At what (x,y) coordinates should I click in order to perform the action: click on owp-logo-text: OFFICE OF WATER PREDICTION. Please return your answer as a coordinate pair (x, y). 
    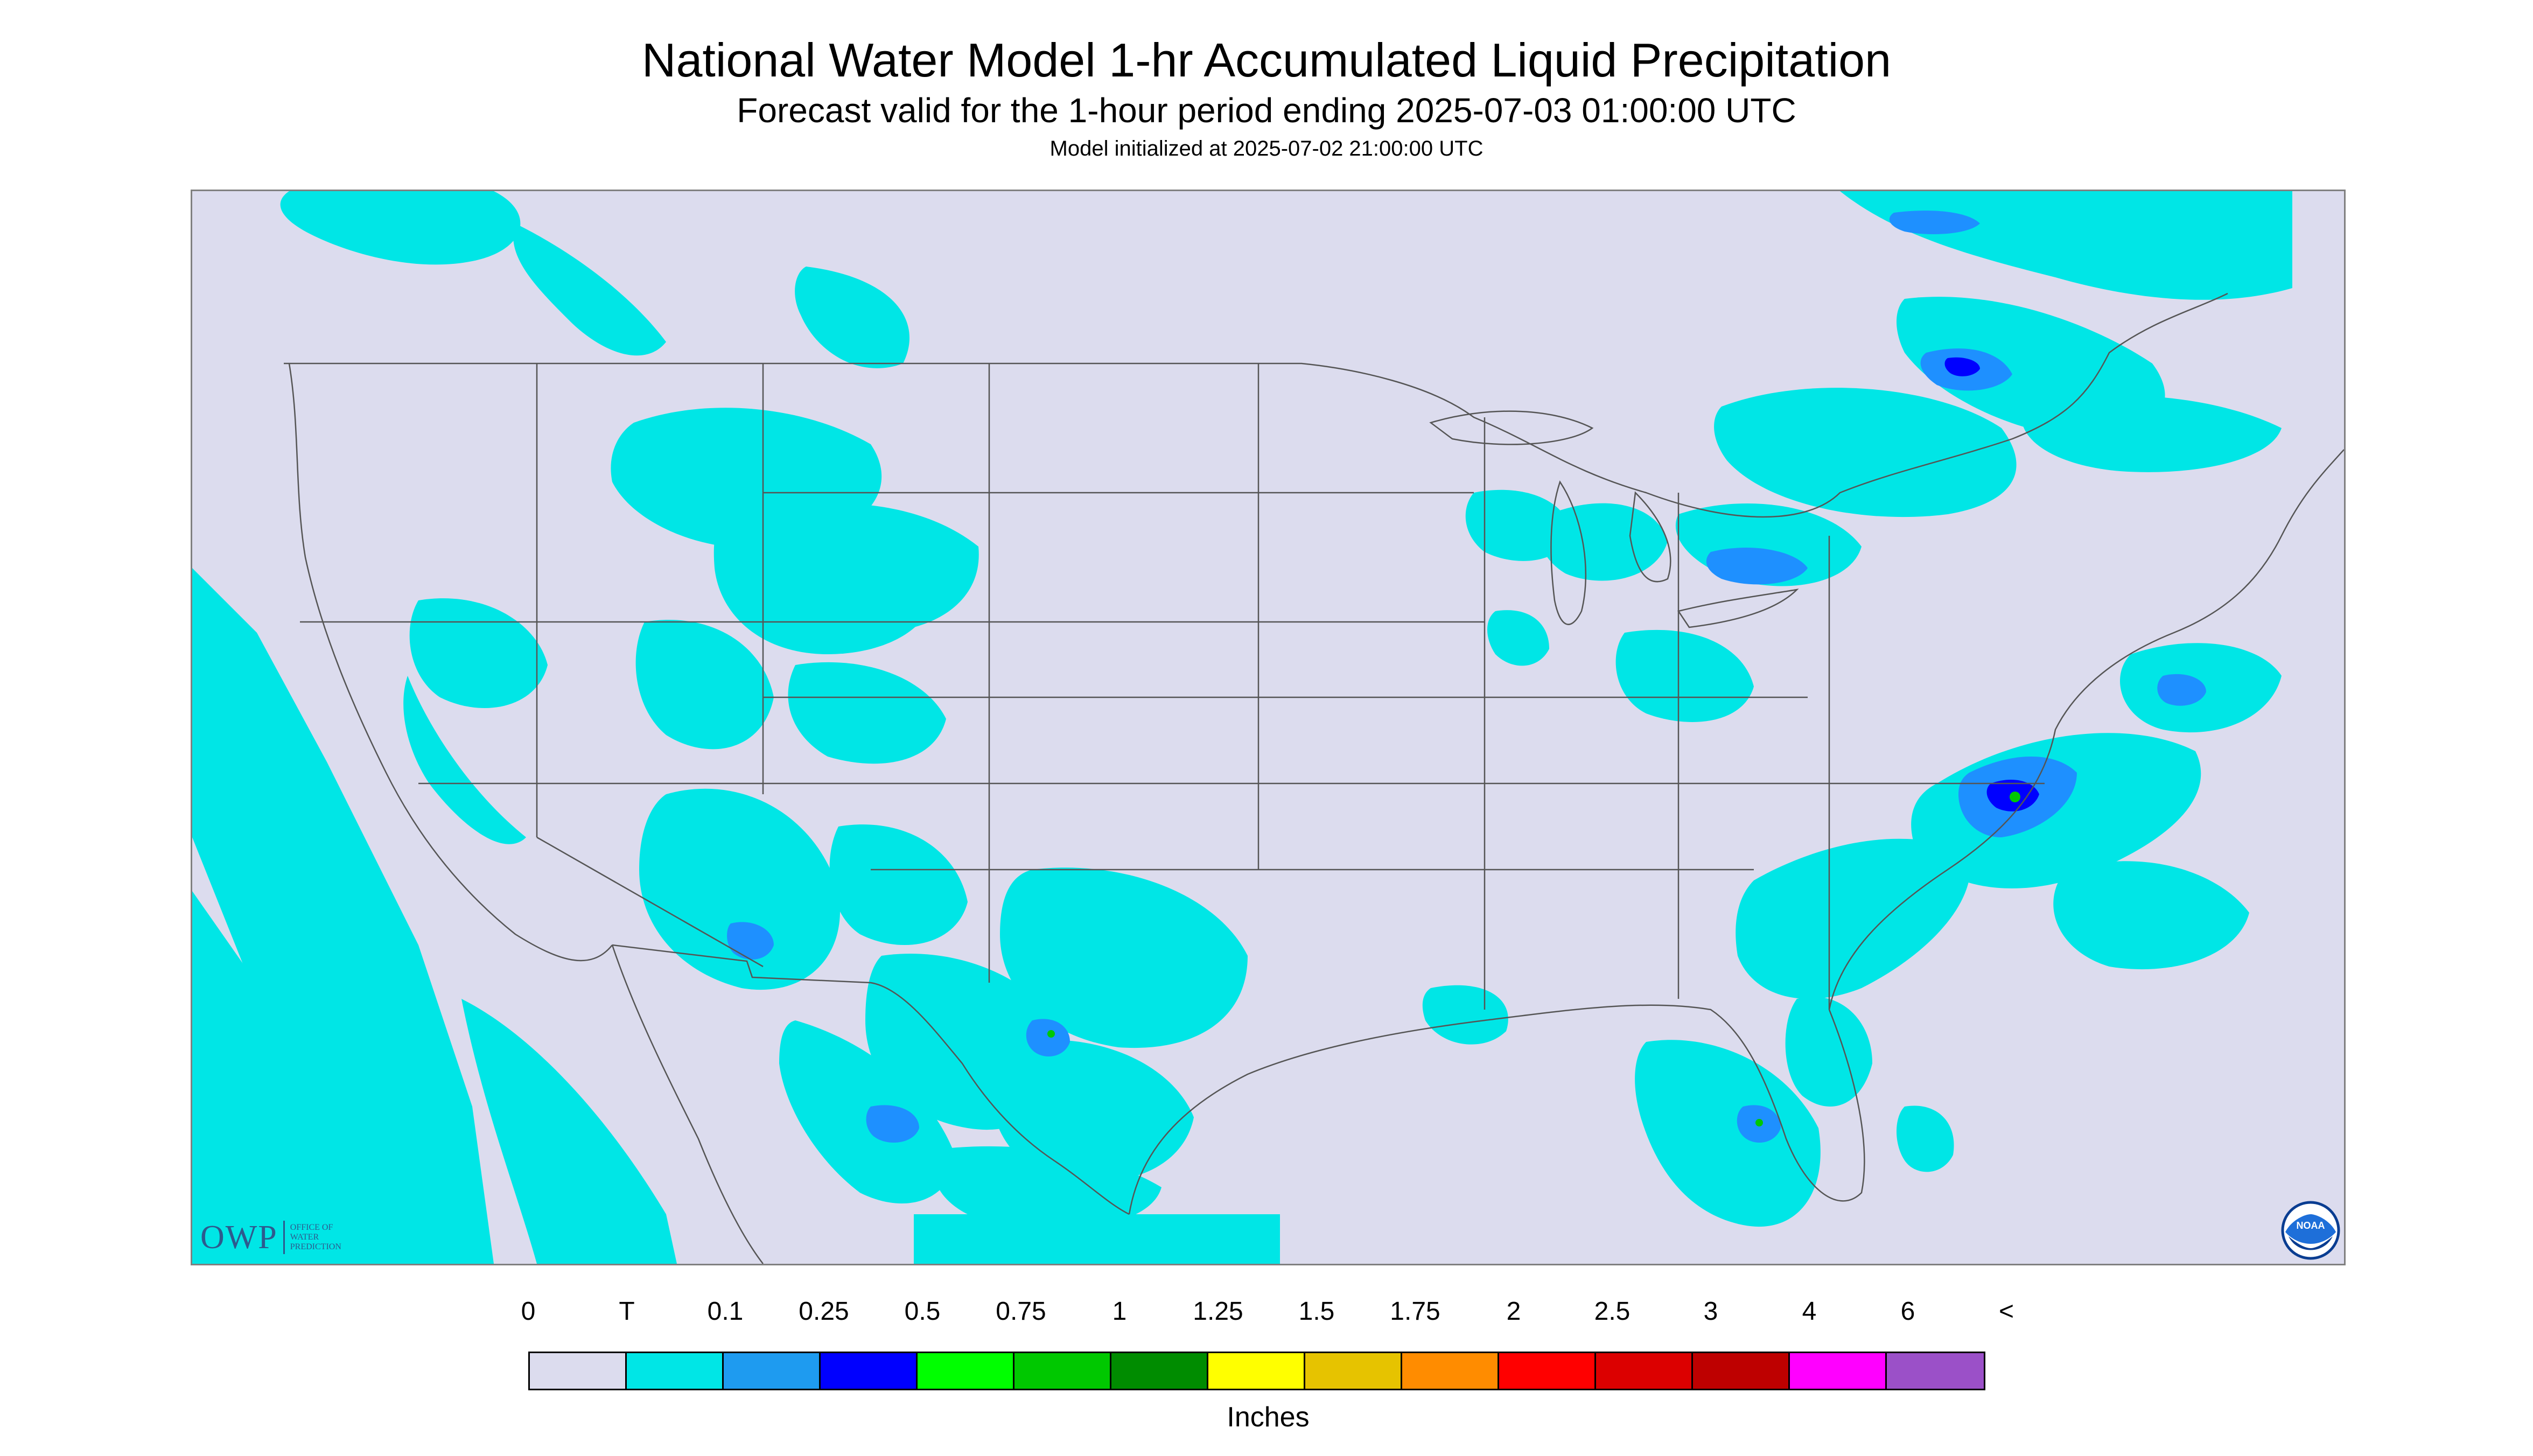
    Looking at the image, I should click on (315, 1237).